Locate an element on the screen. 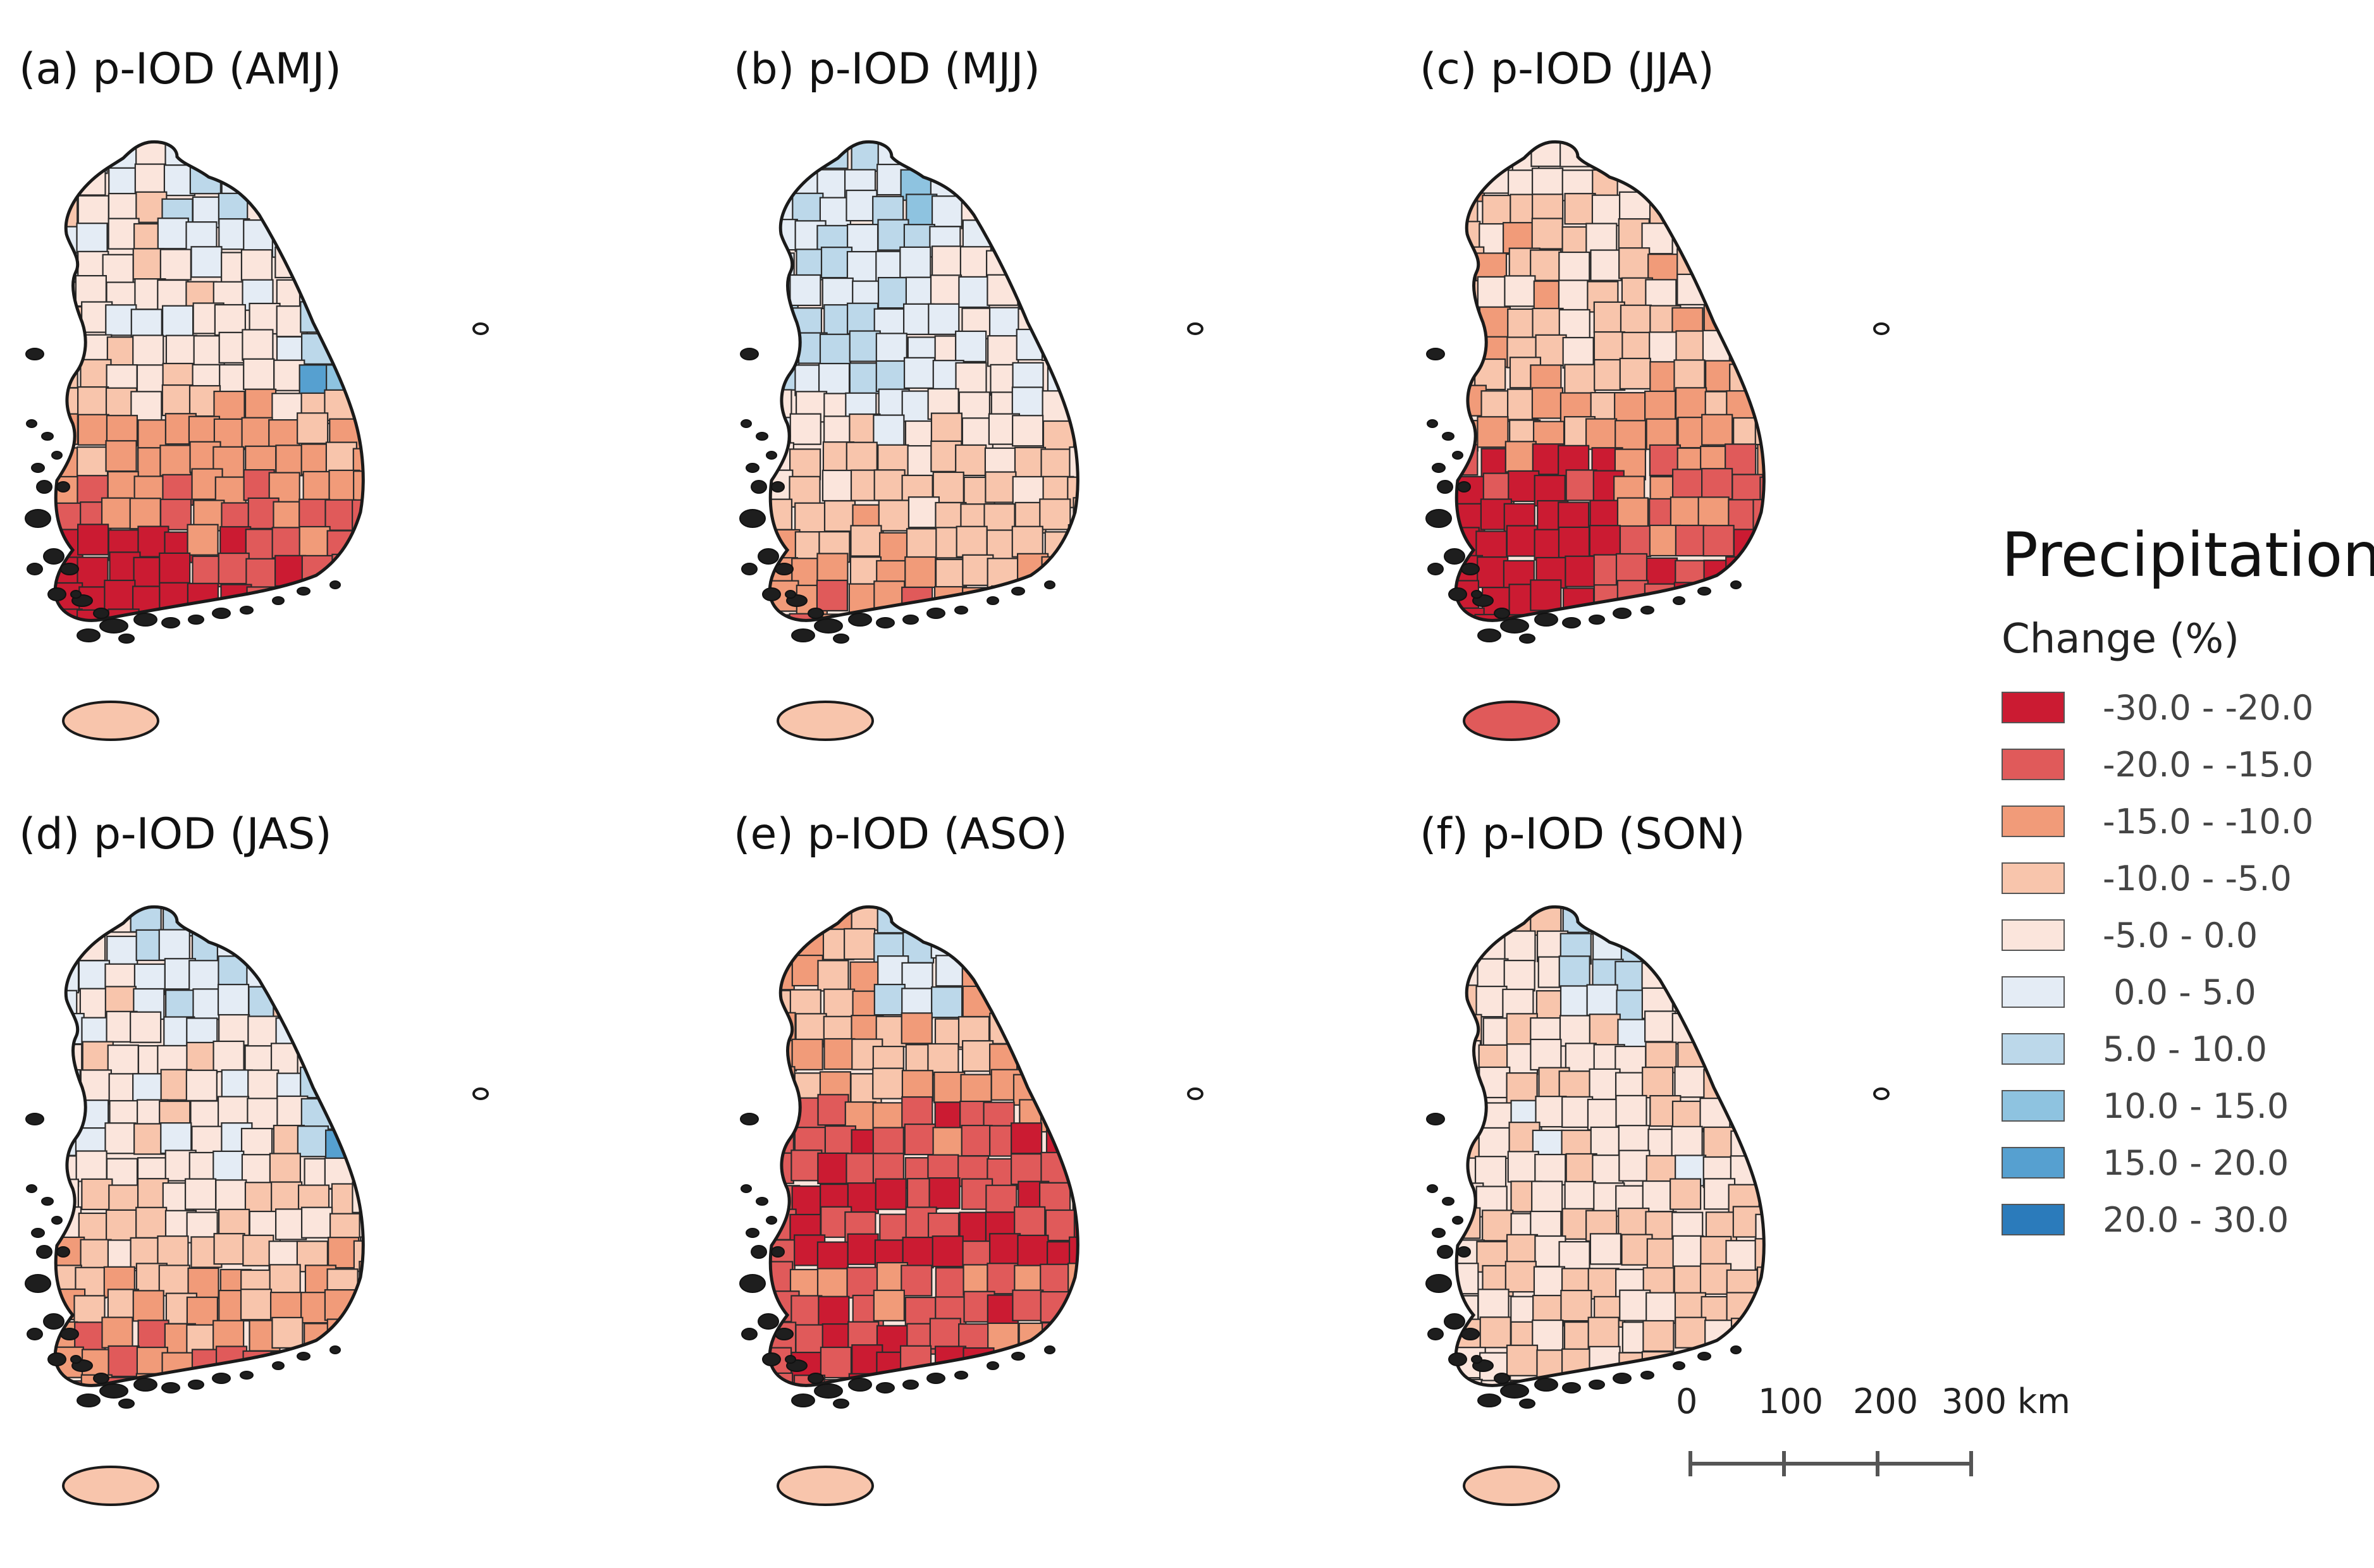 The image size is (2374, 1568). choropleth-map is located at coordinates (971, 440).